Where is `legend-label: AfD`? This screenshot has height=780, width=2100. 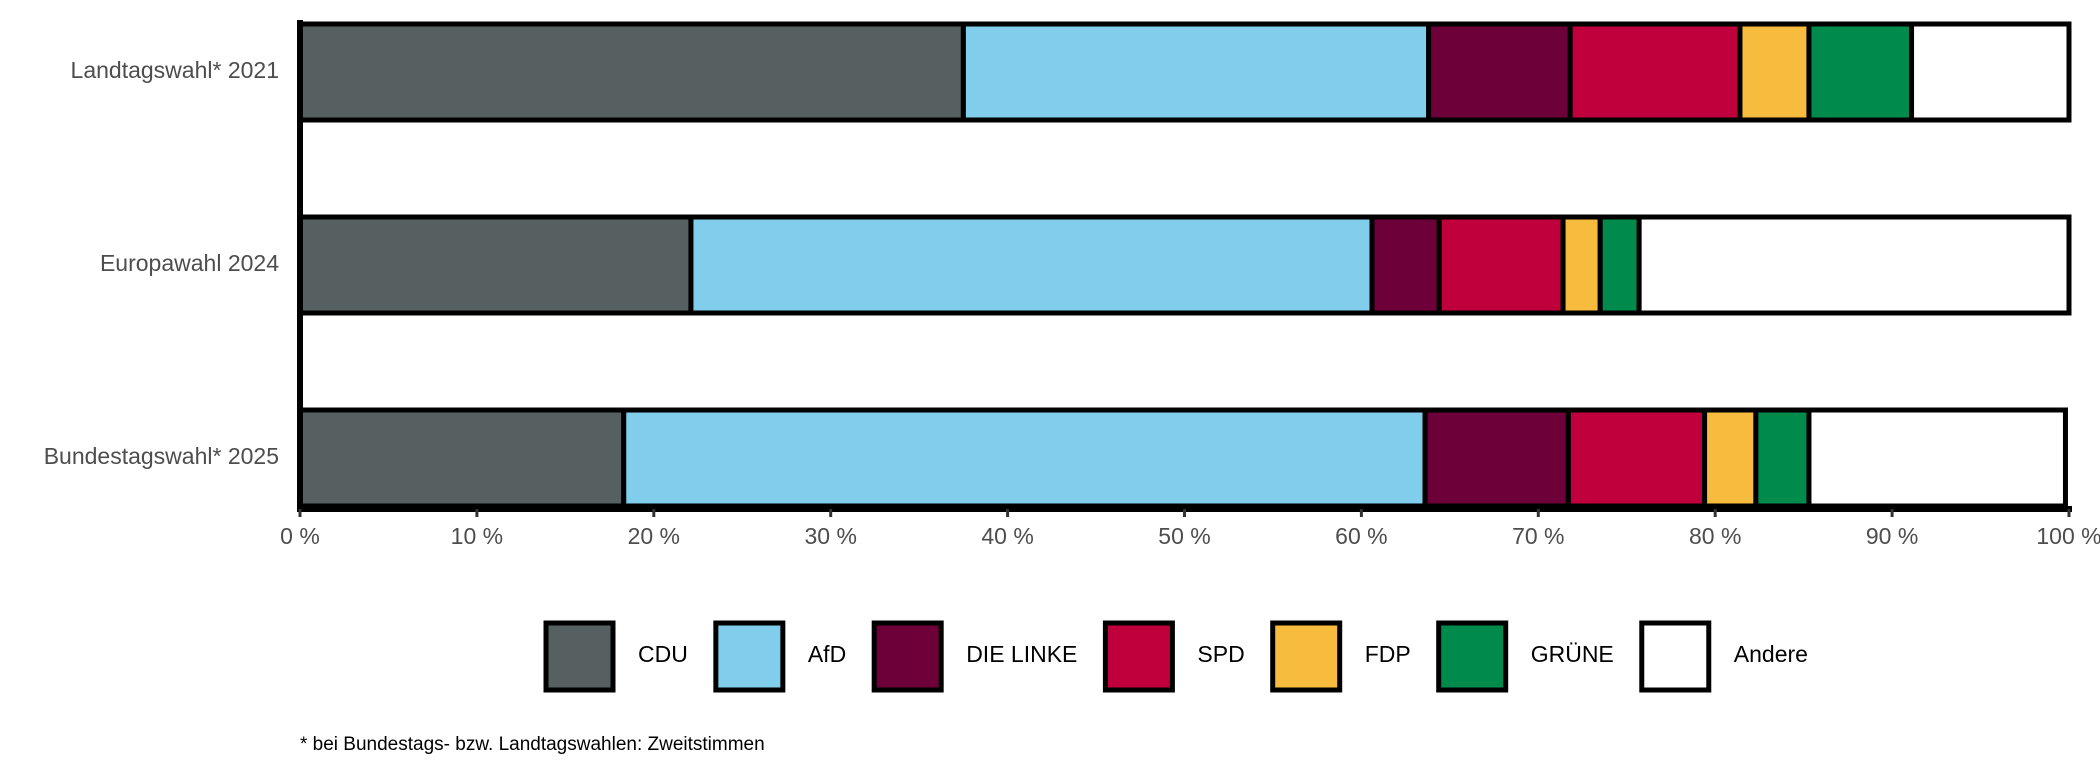 legend-label: AfD is located at coordinates (827, 654).